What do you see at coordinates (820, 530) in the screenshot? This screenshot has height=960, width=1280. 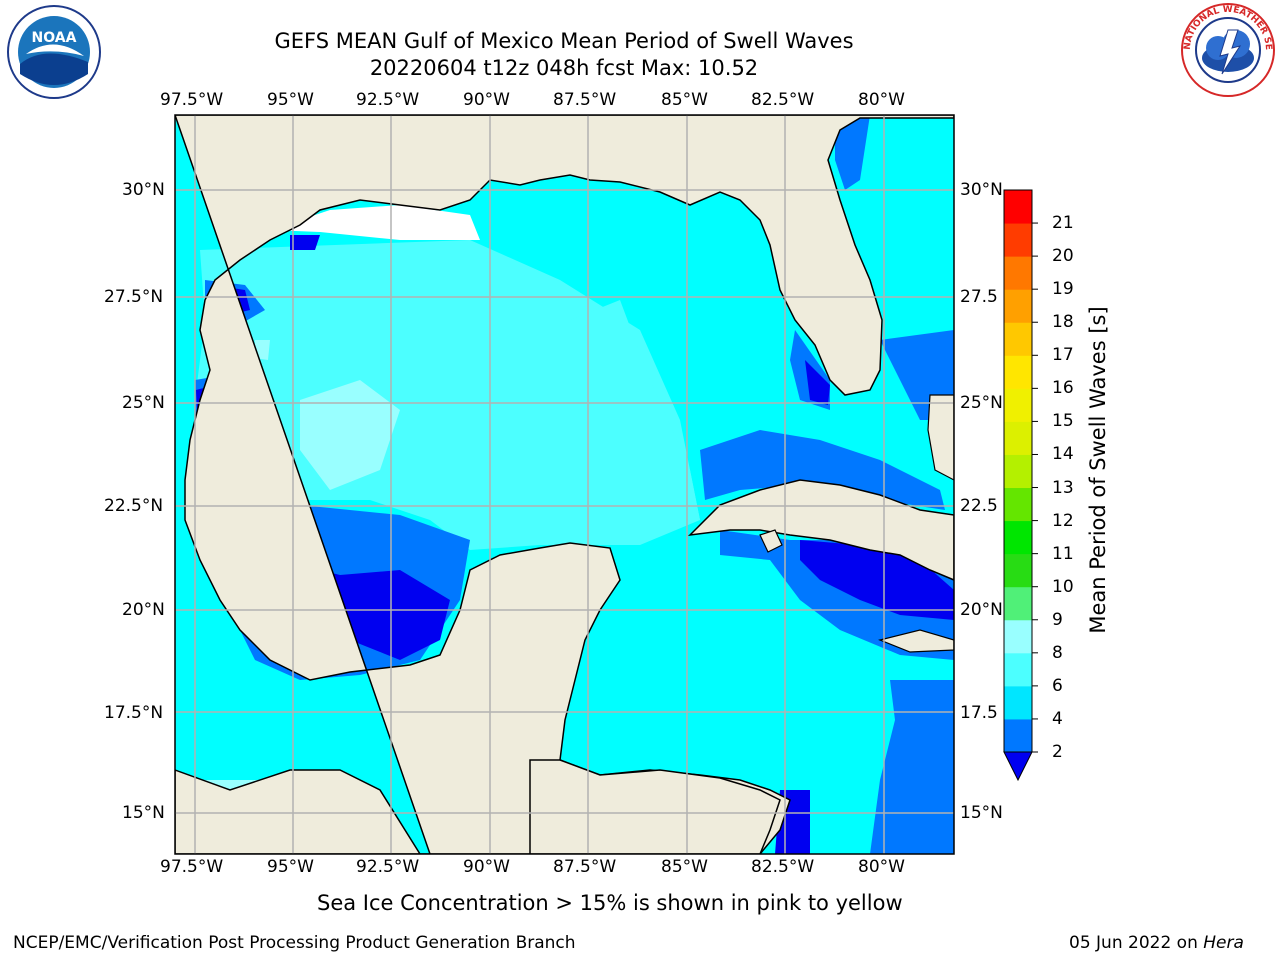 I see `land-cuba` at bounding box center [820, 530].